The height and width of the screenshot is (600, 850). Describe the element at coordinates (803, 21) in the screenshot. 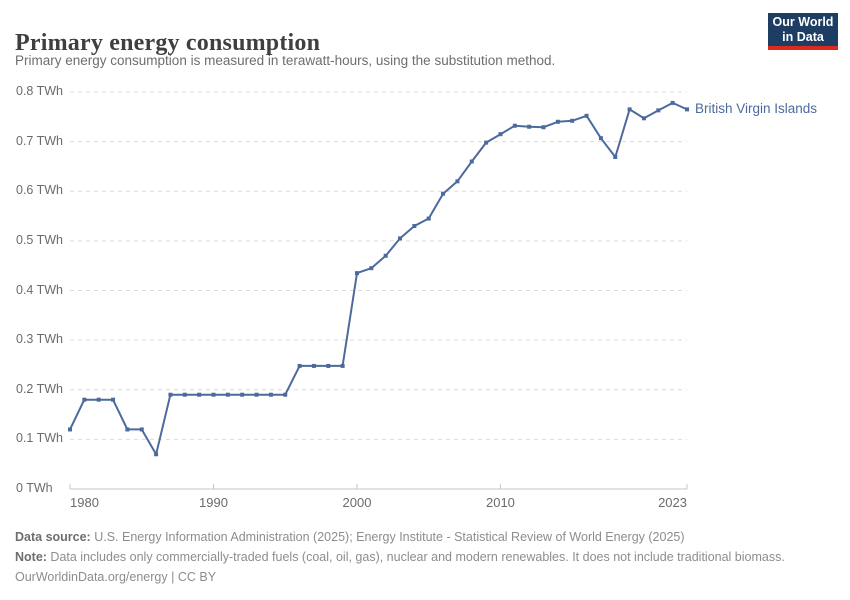

I see `owid-logo-line1: Our World` at that location.